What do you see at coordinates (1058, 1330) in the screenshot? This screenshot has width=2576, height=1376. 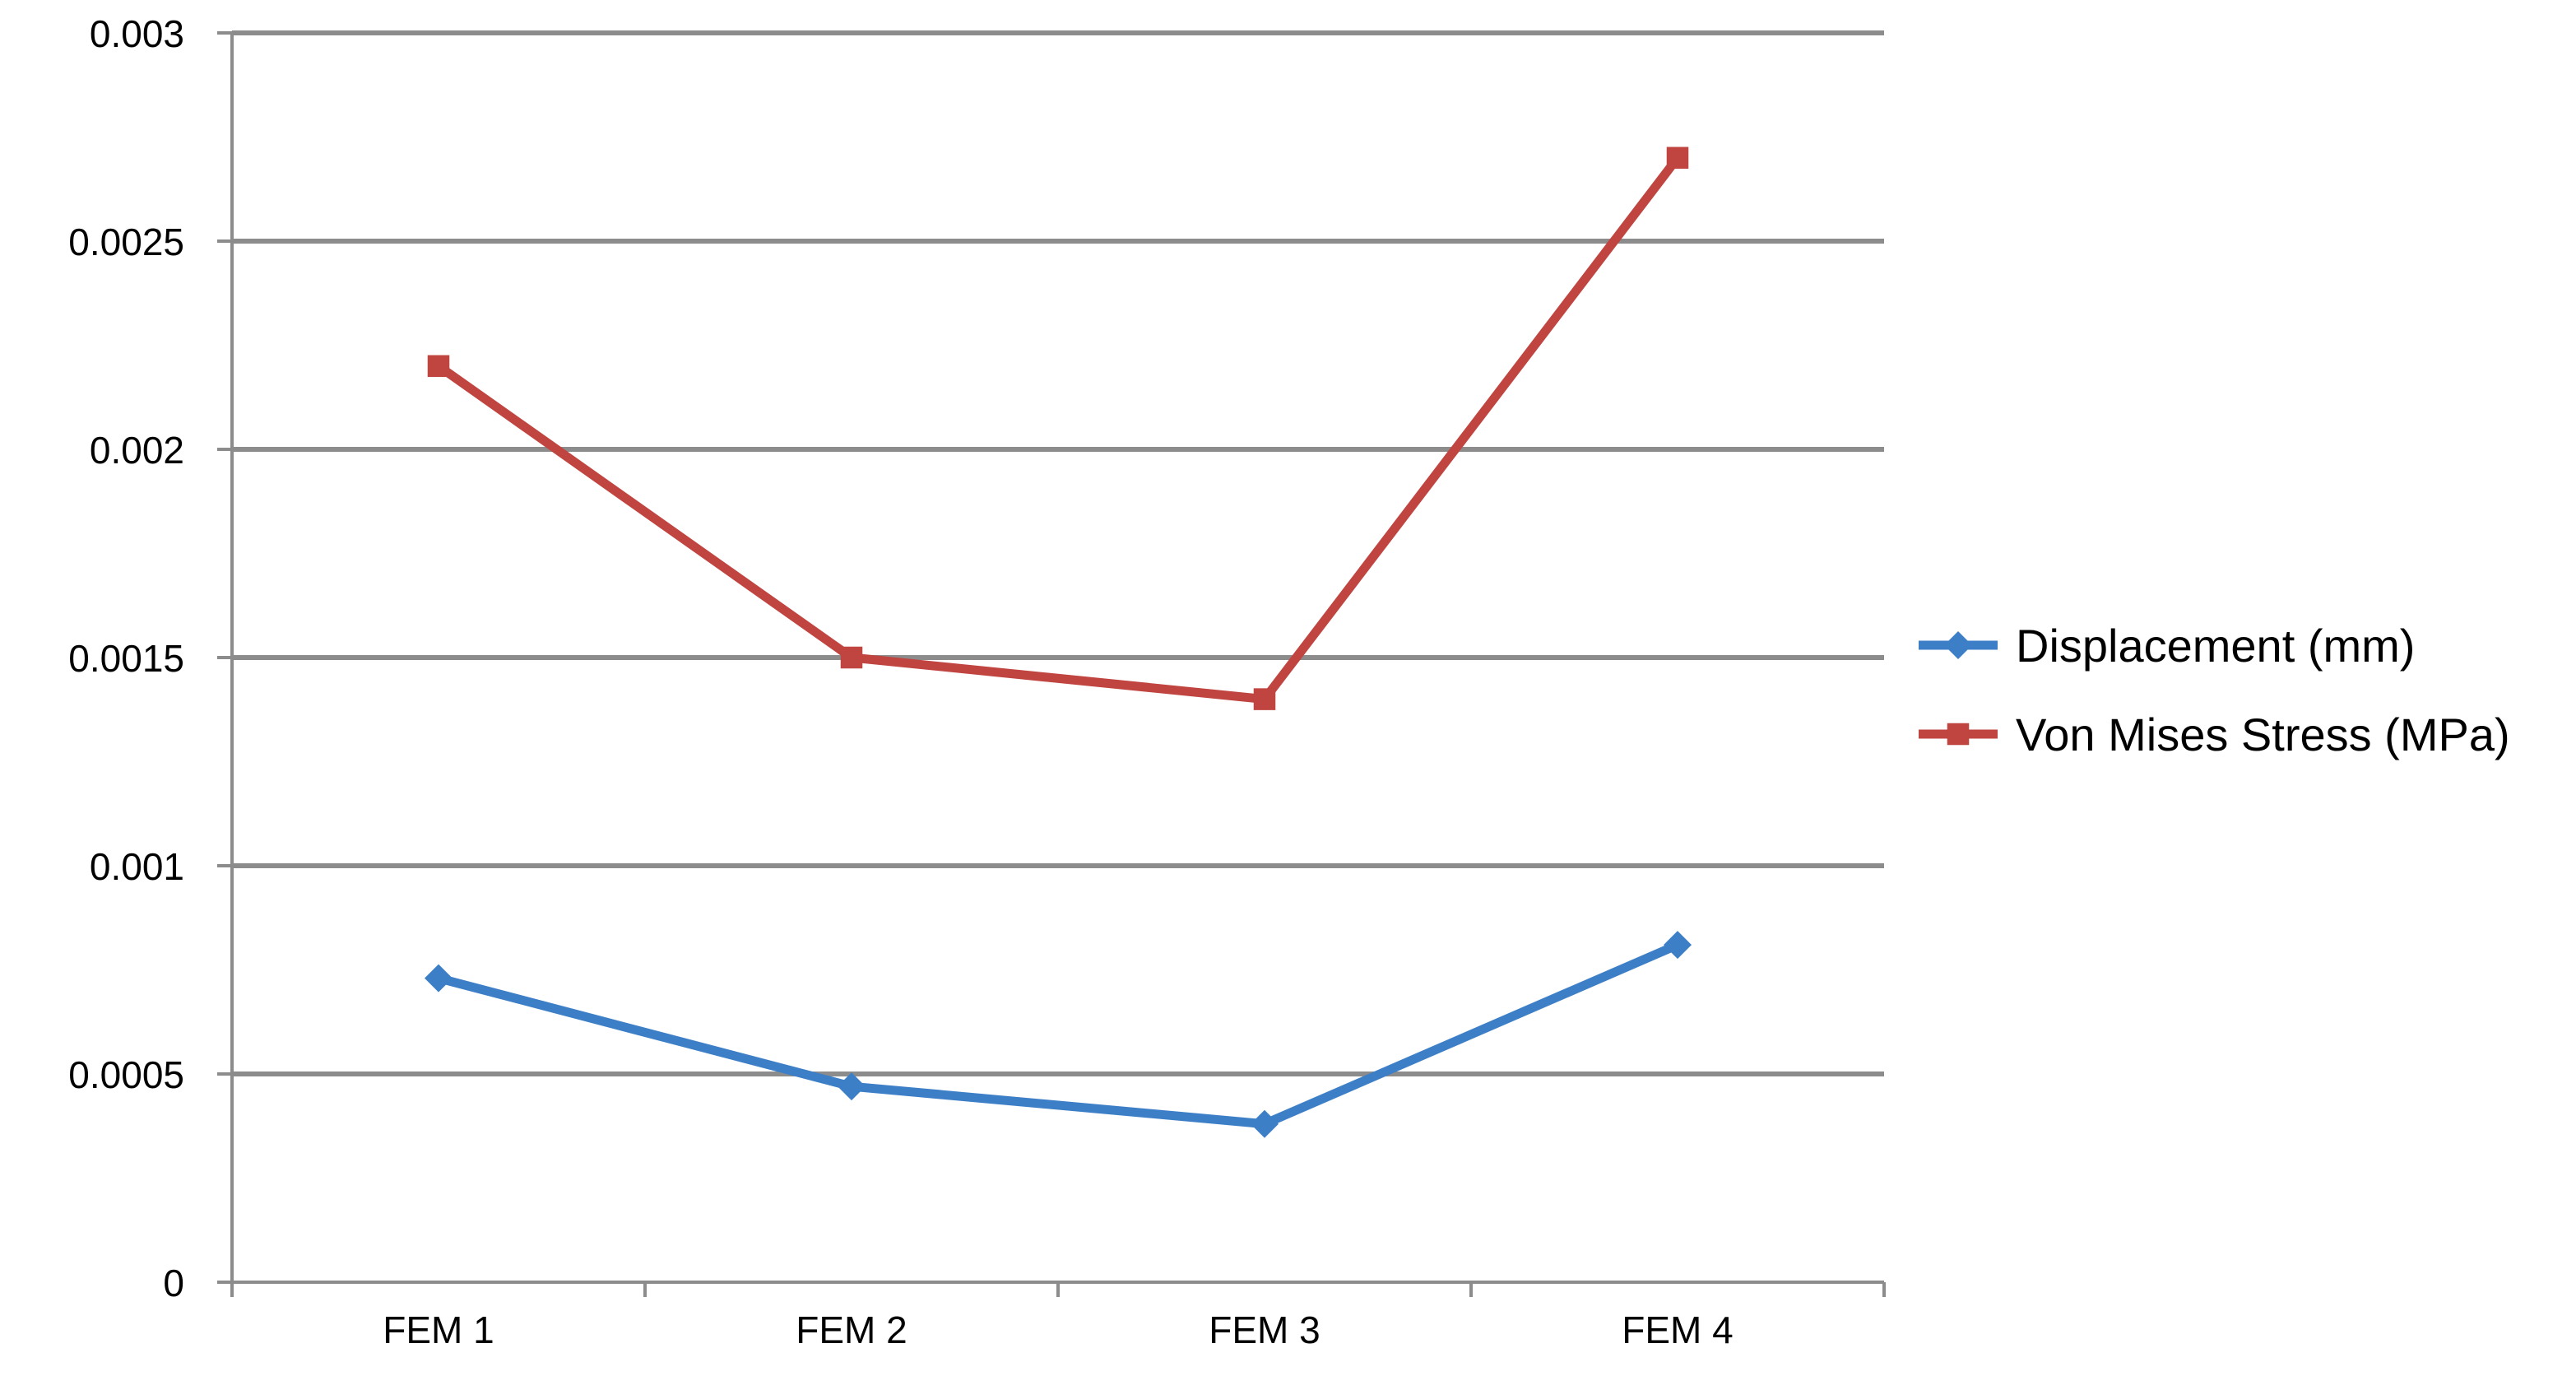 I see `x-axis-tick-labels: FEM 1 FEM 2 FEM 3 FEM 4` at bounding box center [1058, 1330].